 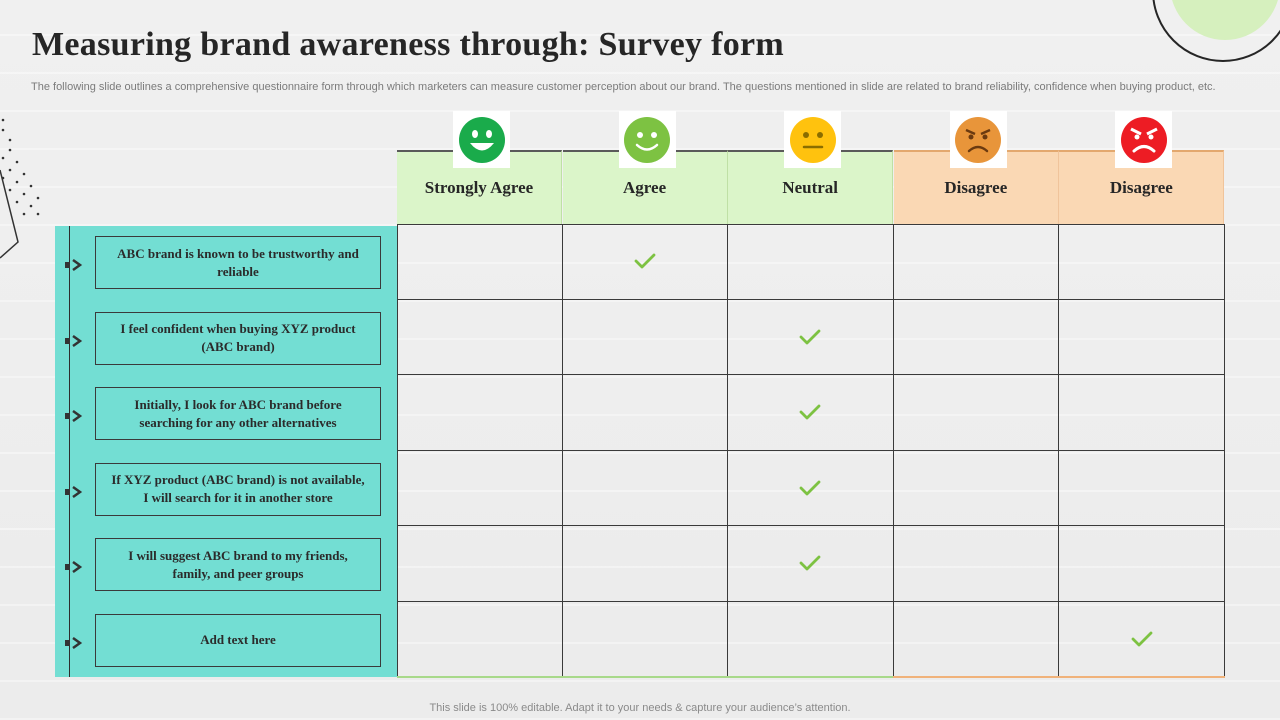 What do you see at coordinates (69, 451) in the screenshot?
I see `panel-divider-line` at bounding box center [69, 451].